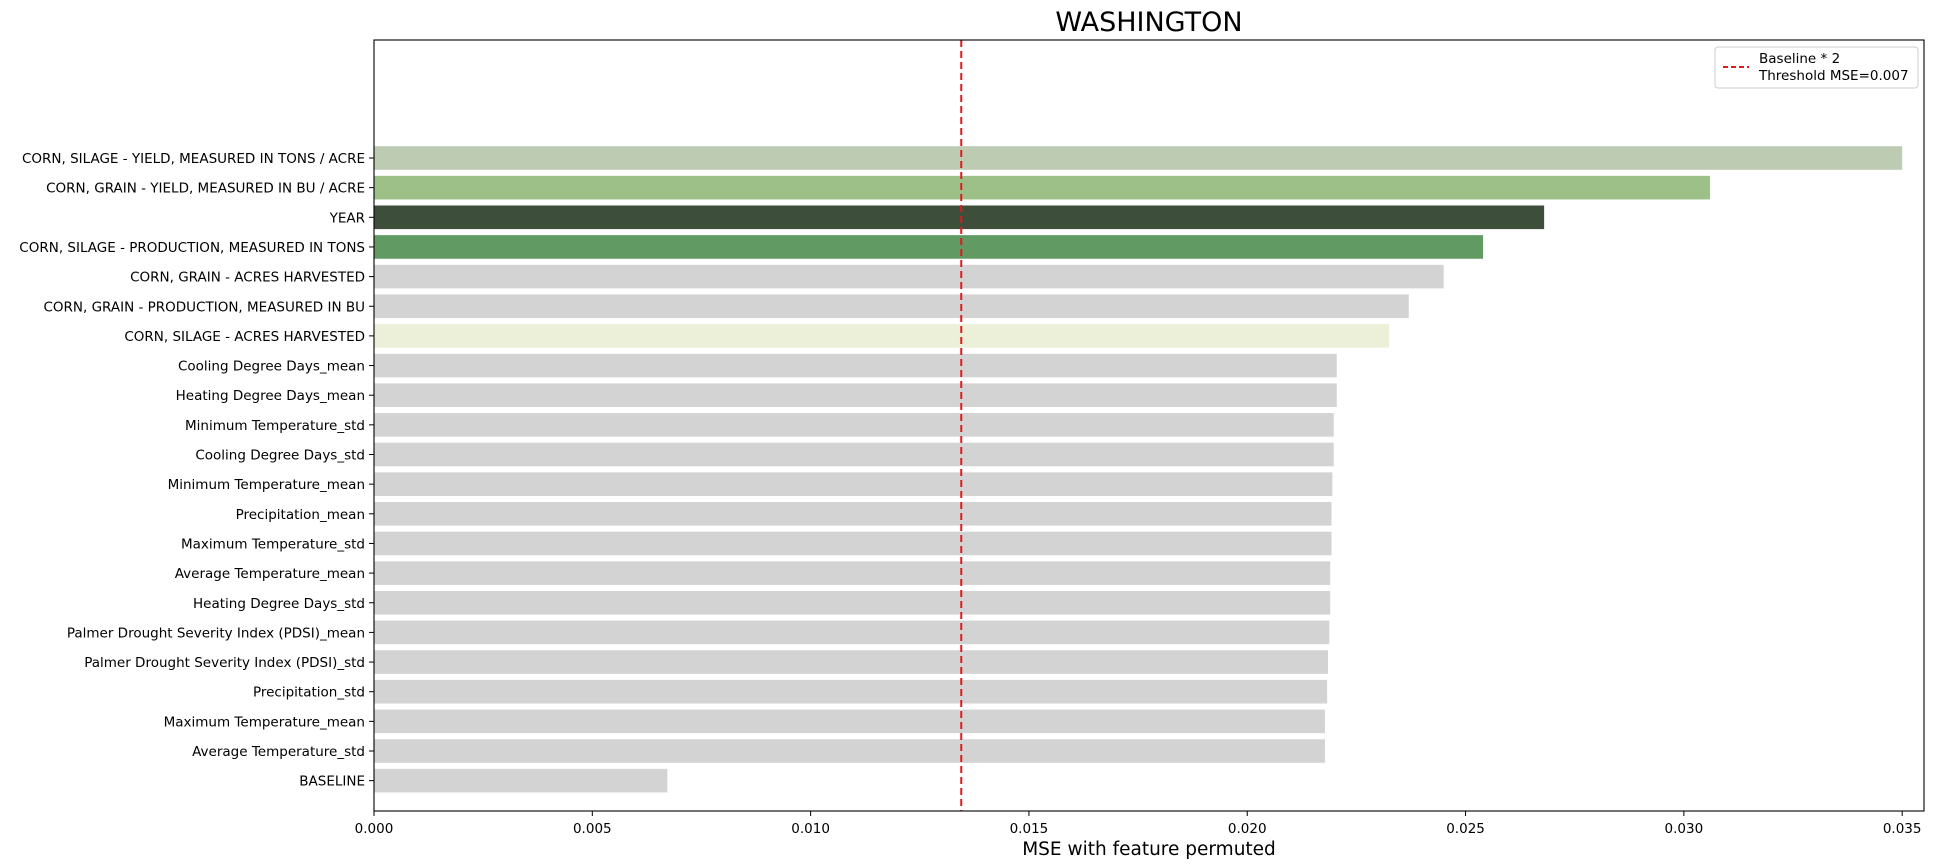 The image size is (1934, 868). What do you see at coordinates (810, 829) in the screenshot?
I see `x-tick-label: 0.010` at bounding box center [810, 829].